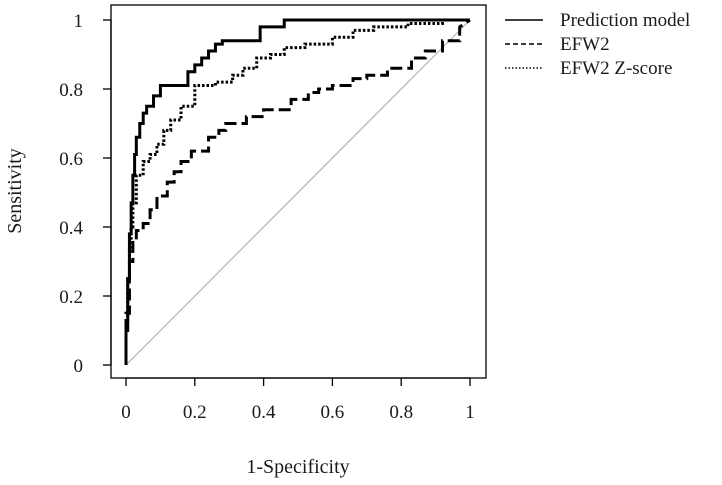  I want to click on legend-label-efw2-z-score: EFW2 Z-score, so click(616, 68).